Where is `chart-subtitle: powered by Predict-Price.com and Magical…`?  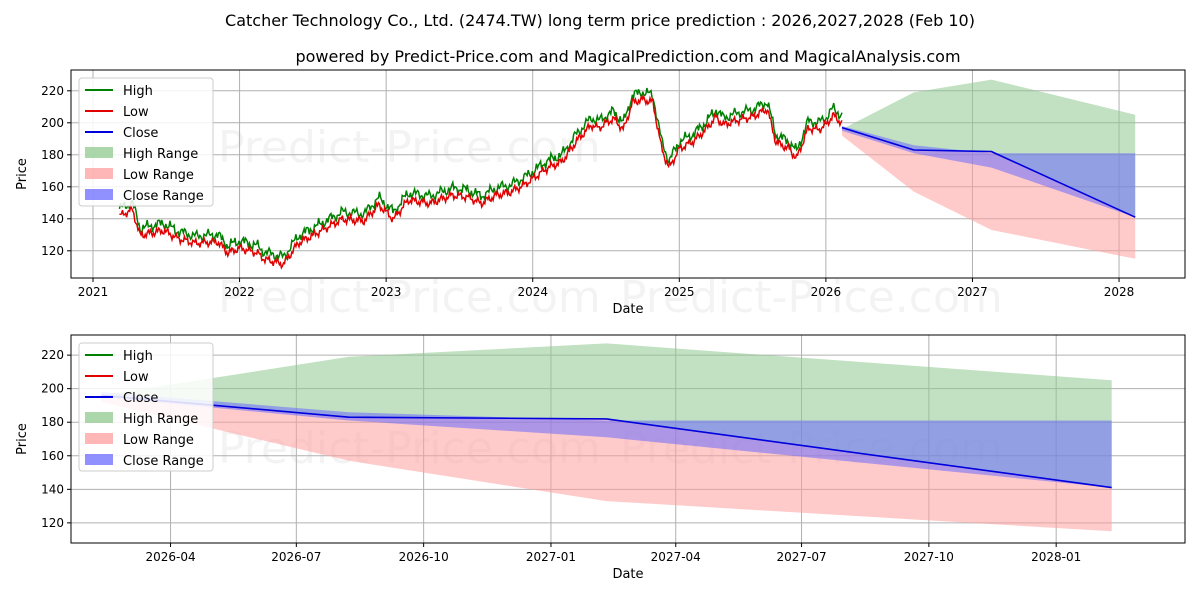
chart-subtitle: powered by Predict-Price.com and Magical… is located at coordinates (627, 56).